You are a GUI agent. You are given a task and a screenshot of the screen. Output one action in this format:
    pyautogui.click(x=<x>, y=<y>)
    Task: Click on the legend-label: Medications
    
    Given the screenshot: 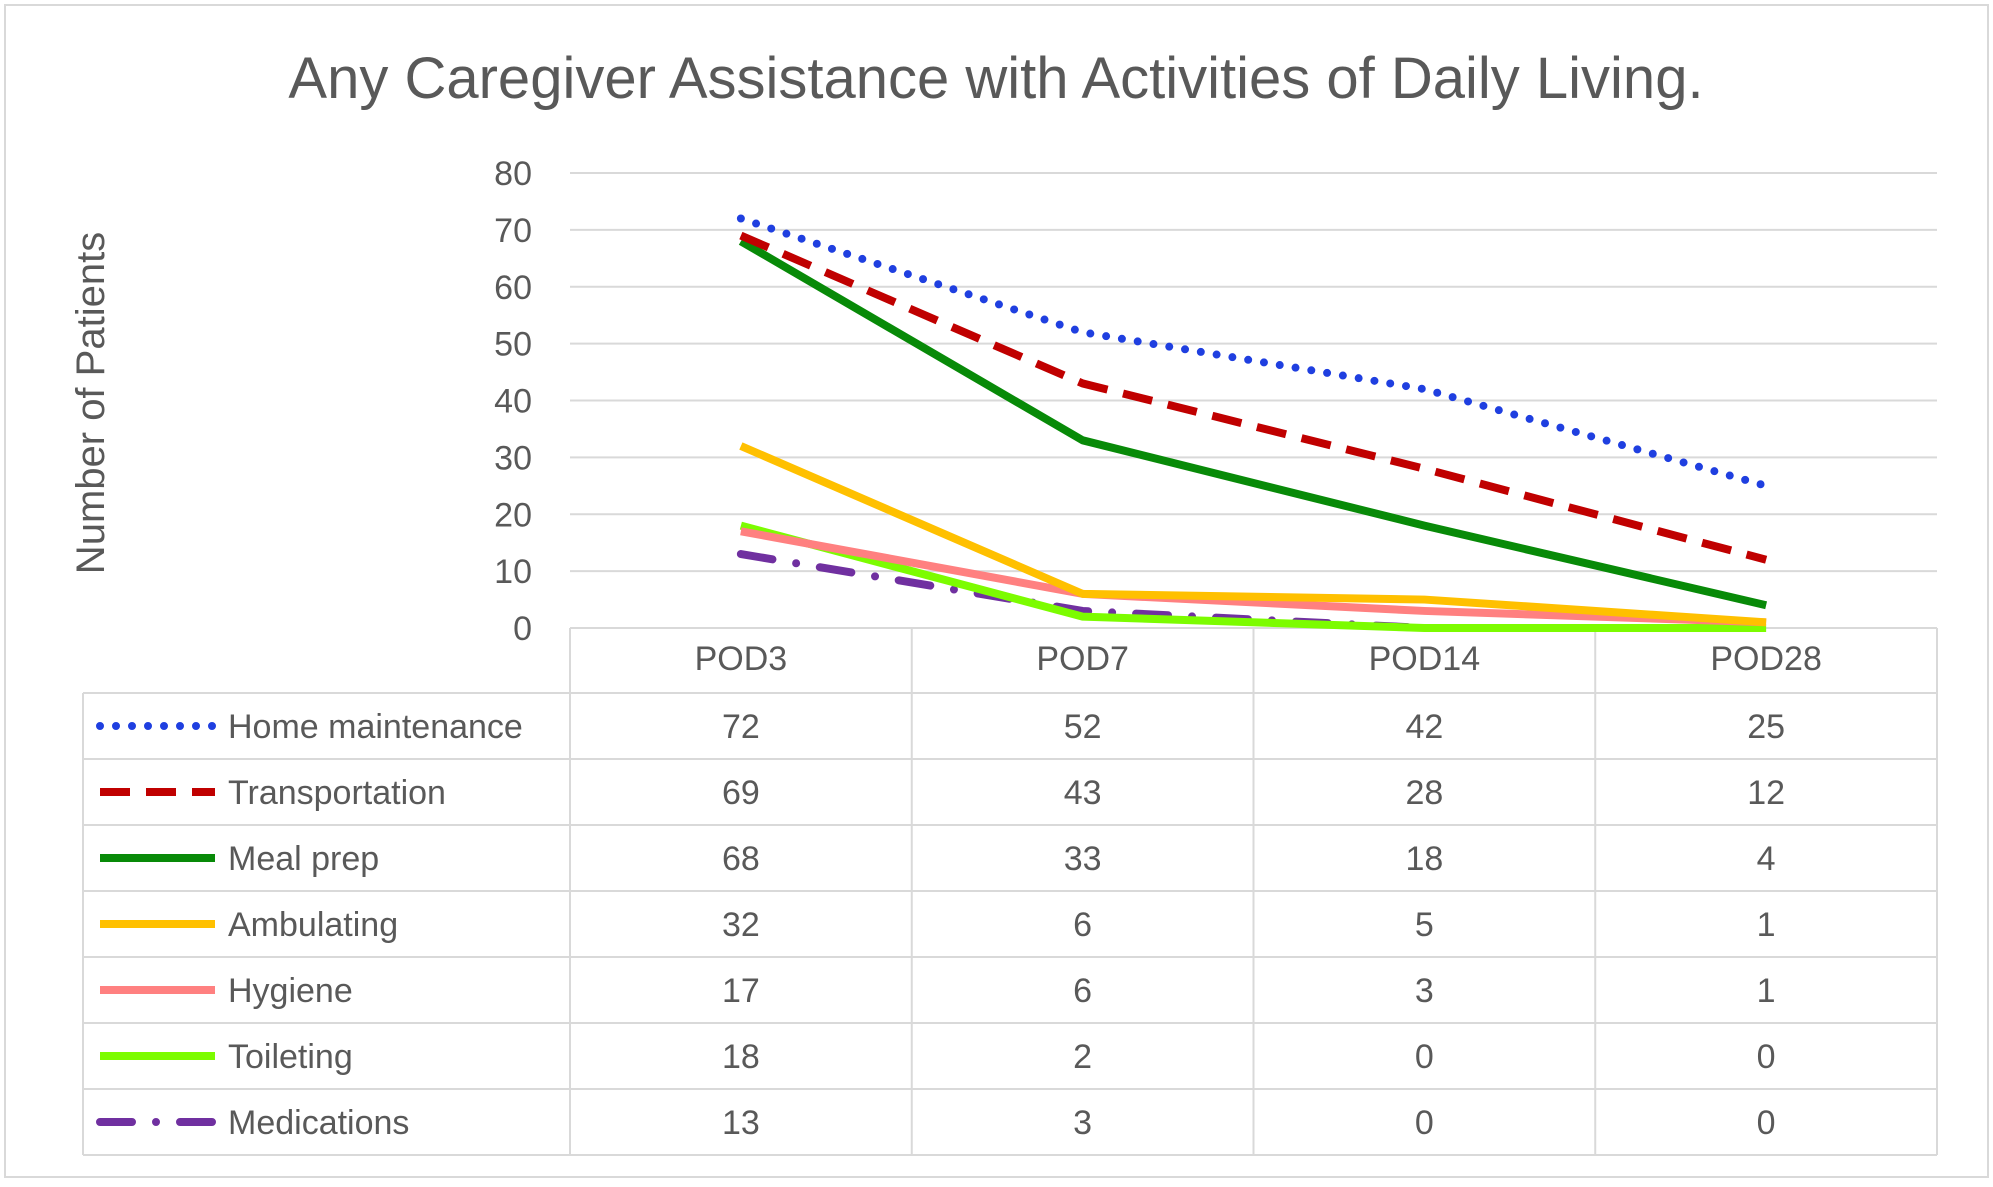 What is the action you would take?
    pyautogui.click(x=318, y=1123)
    